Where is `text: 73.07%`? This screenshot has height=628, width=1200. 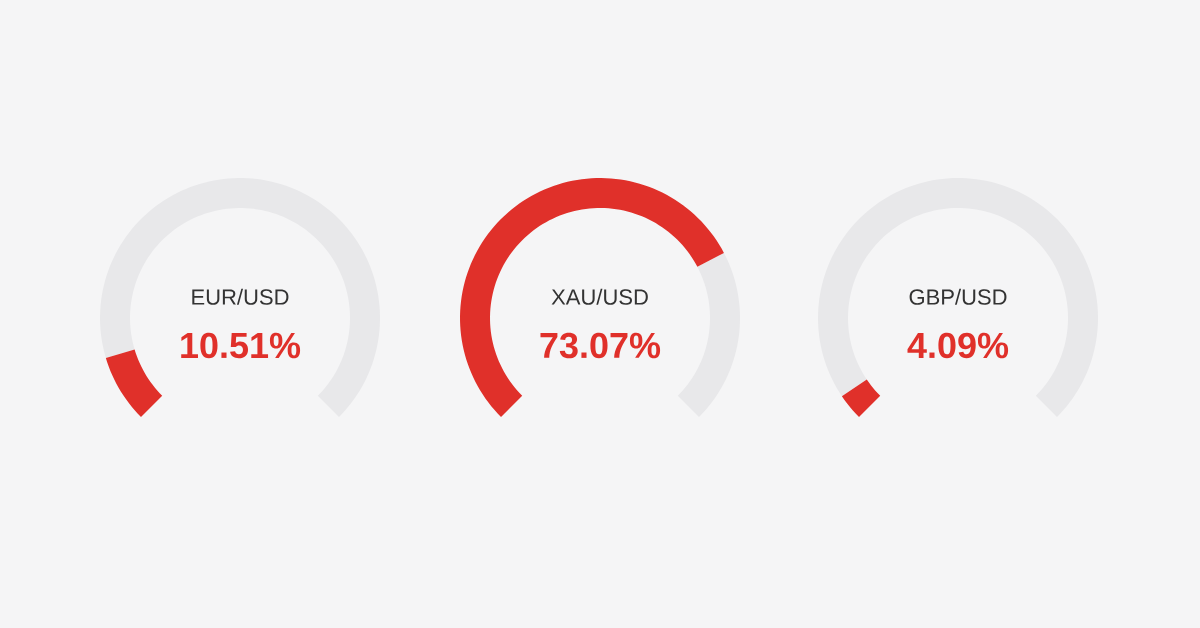 text: 73.07% is located at coordinates (600, 345).